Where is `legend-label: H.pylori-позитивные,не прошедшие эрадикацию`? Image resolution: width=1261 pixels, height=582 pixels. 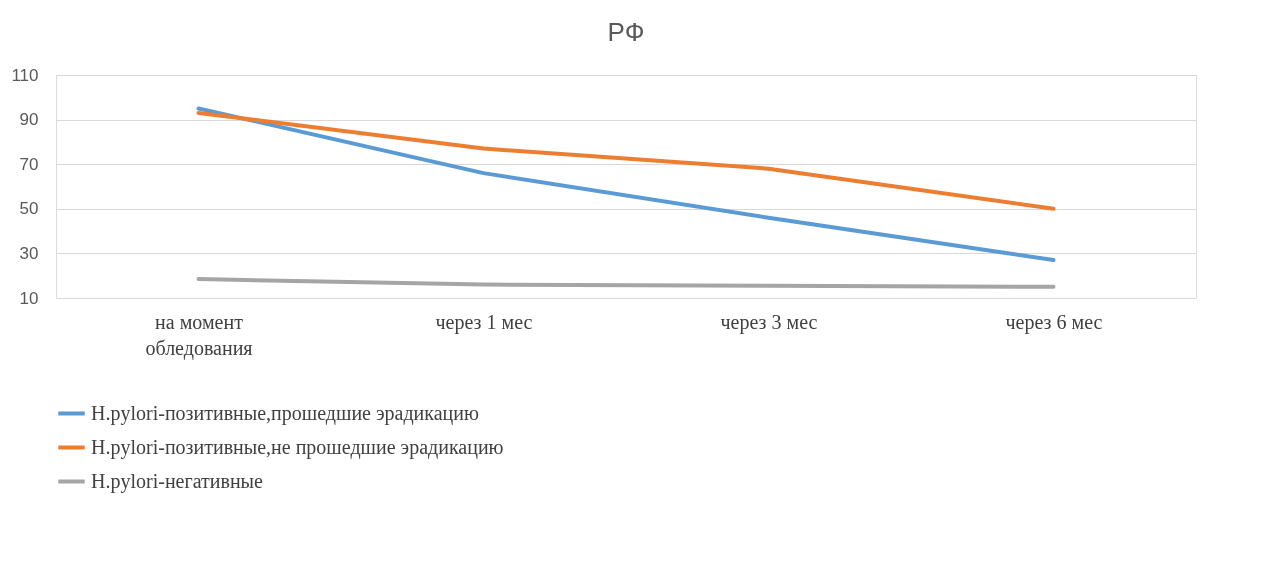 legend-label: H.pylori-позитивные,не прошедшие эрадикацию is located at coordinates (297, 447).